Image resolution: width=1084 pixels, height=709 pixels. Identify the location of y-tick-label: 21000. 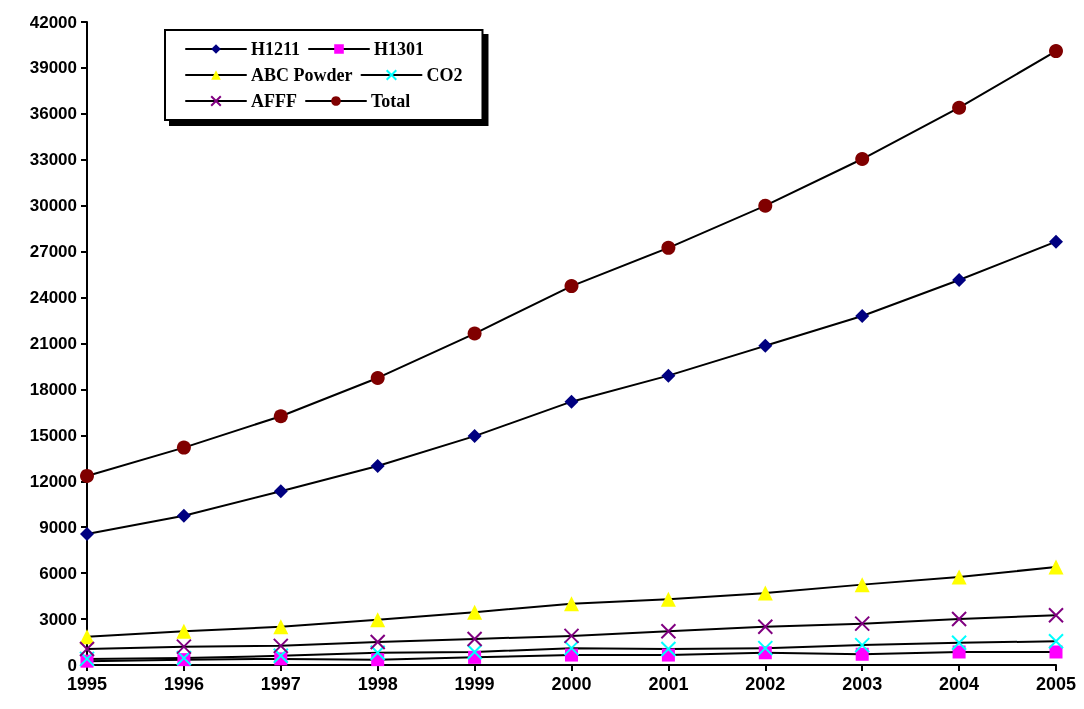
(53, 343).